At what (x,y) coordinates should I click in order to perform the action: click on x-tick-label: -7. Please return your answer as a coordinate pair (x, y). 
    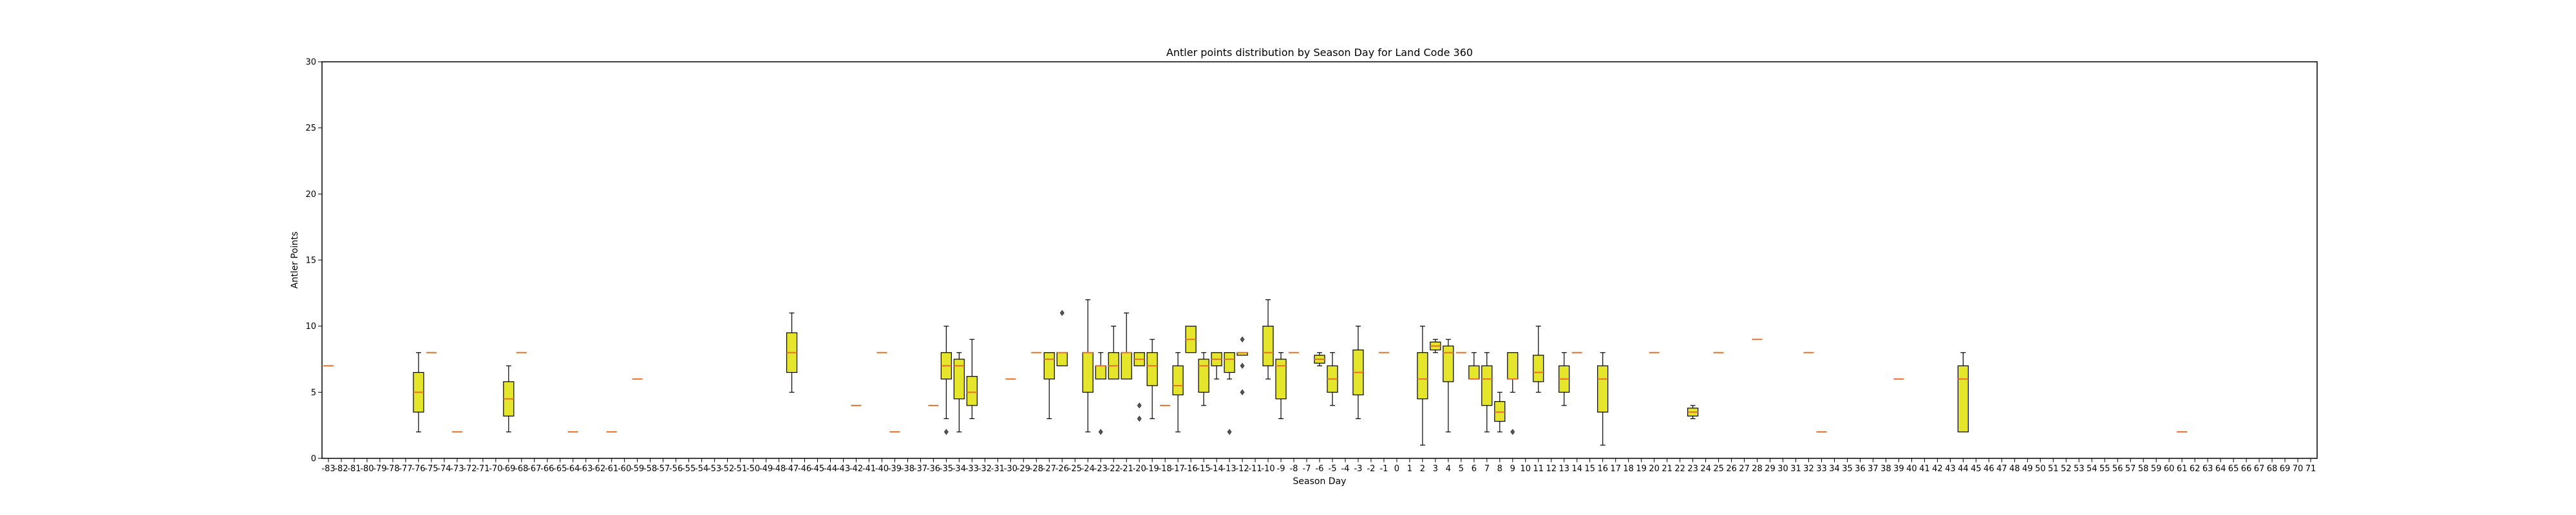
    Looking at the image, I should click on (1307, 469).